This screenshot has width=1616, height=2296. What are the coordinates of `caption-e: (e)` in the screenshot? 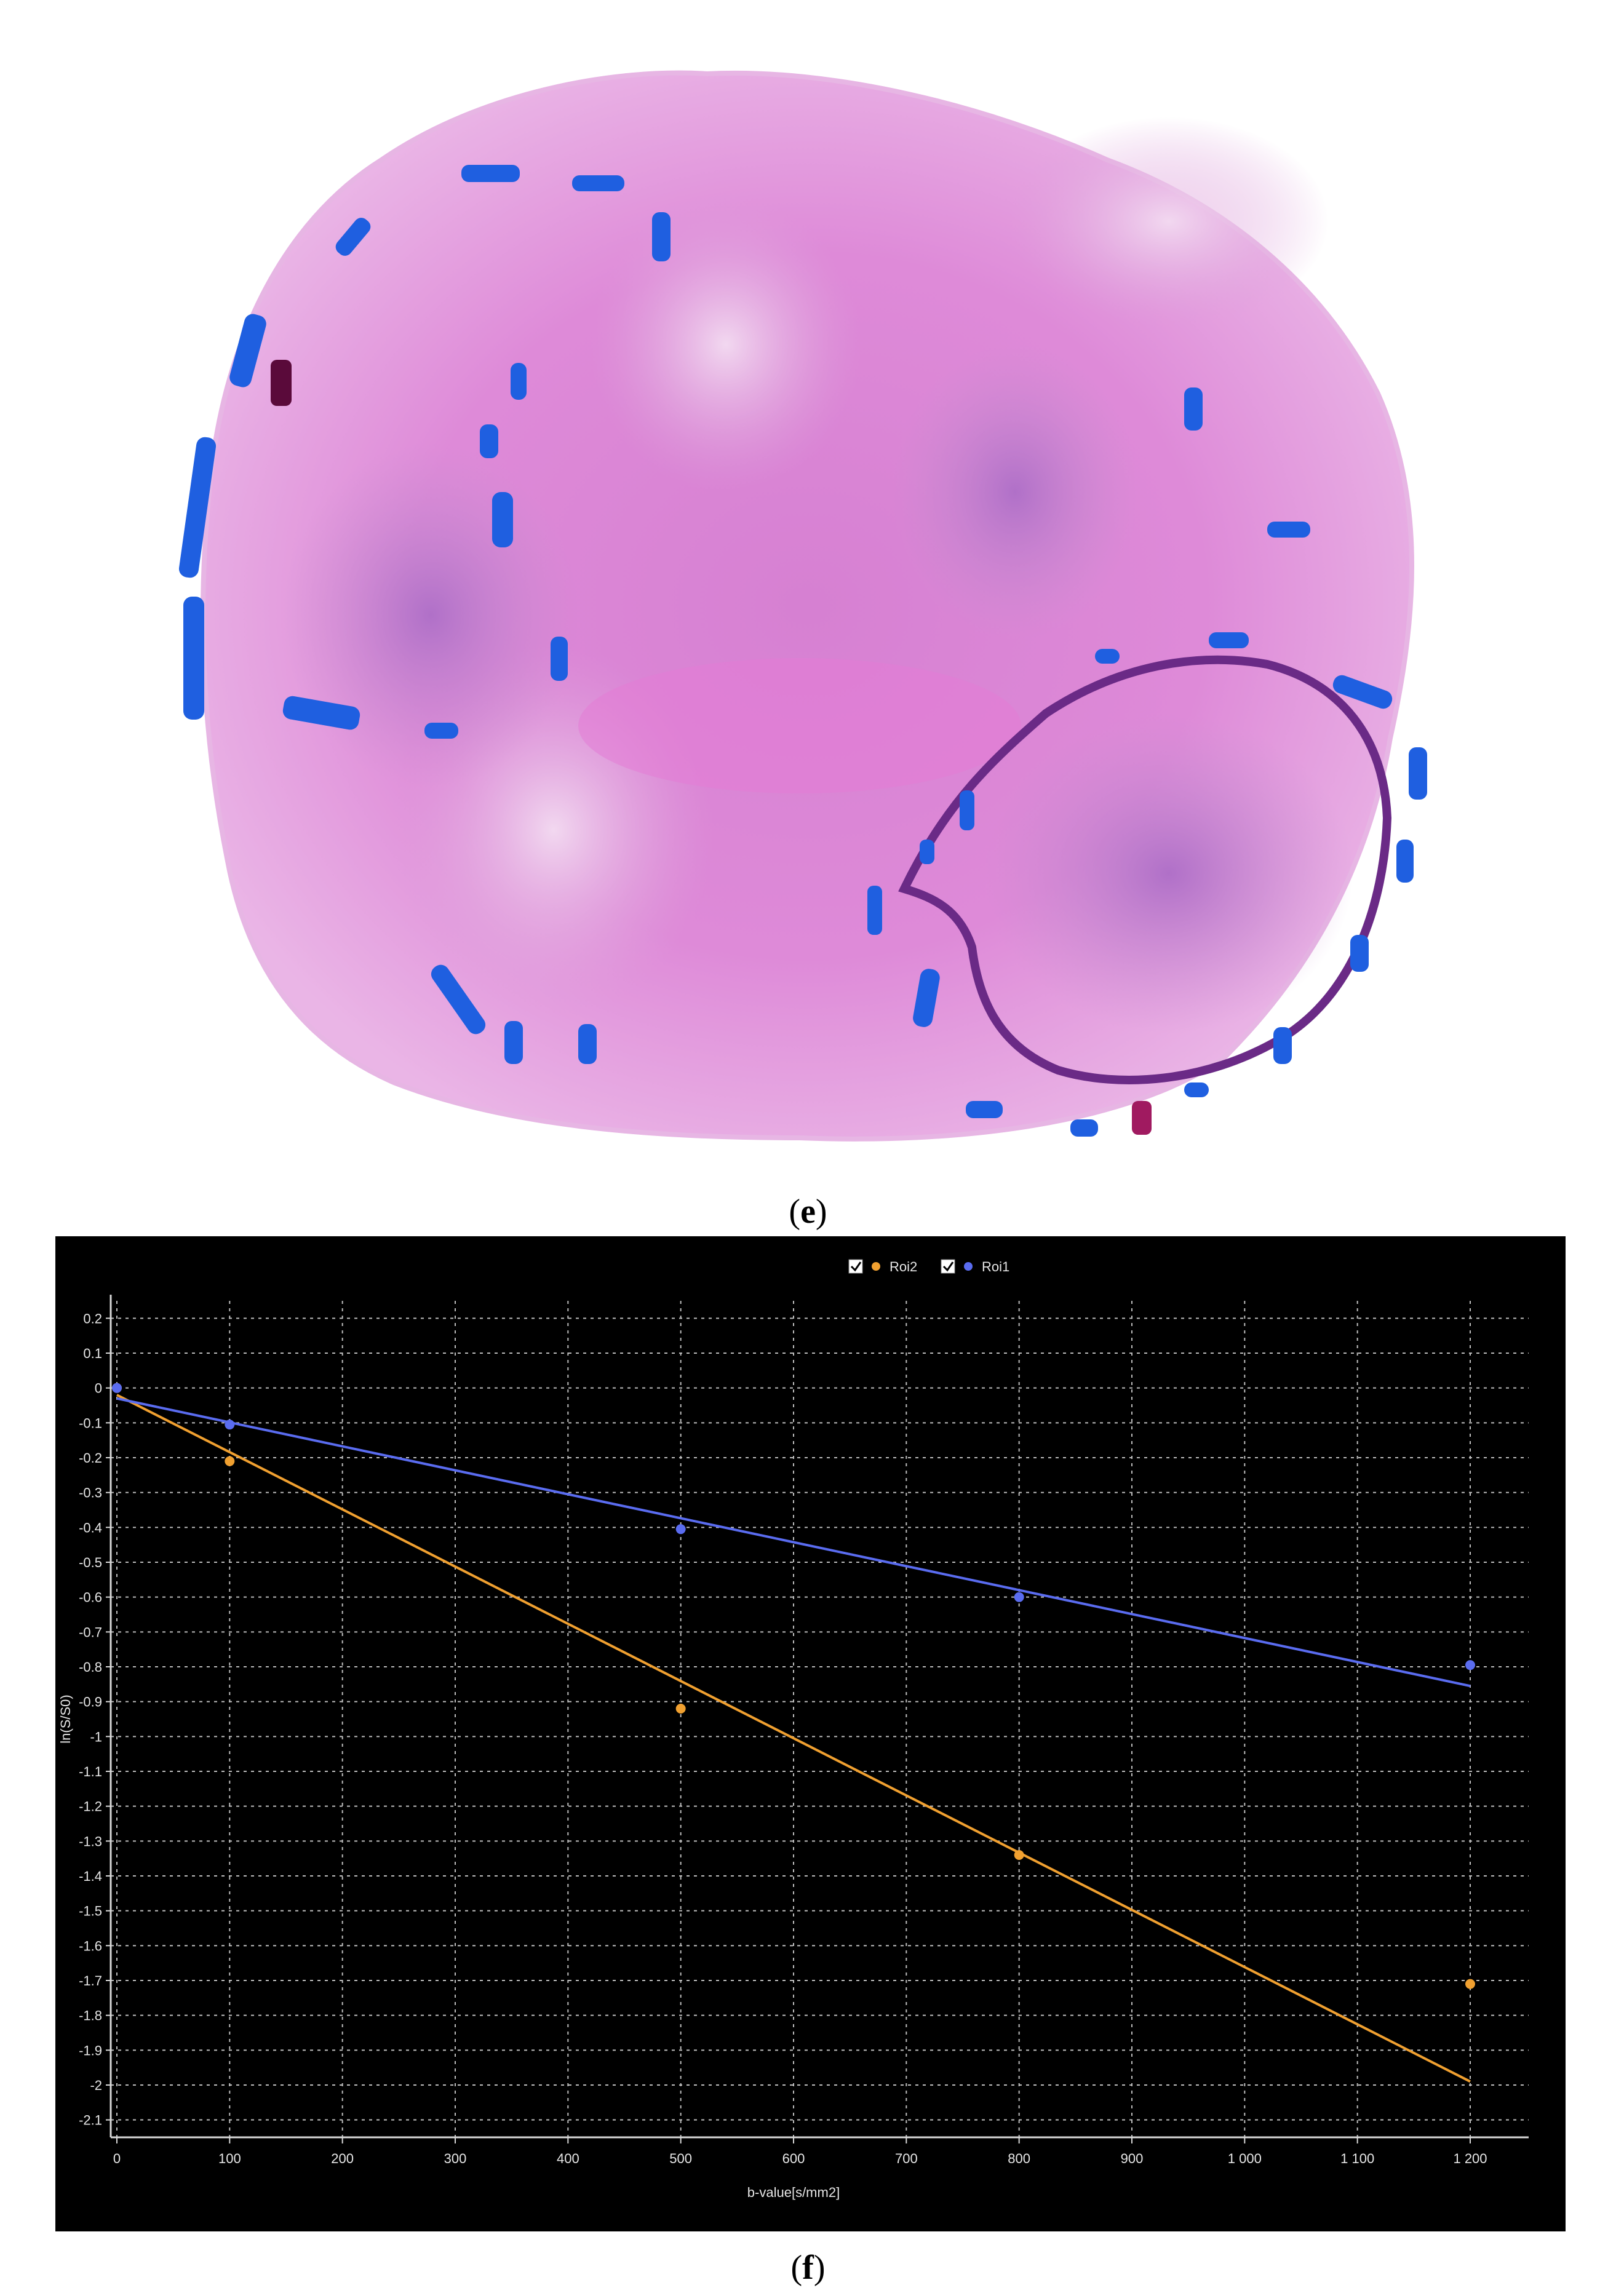 It's located at (808, 1212).